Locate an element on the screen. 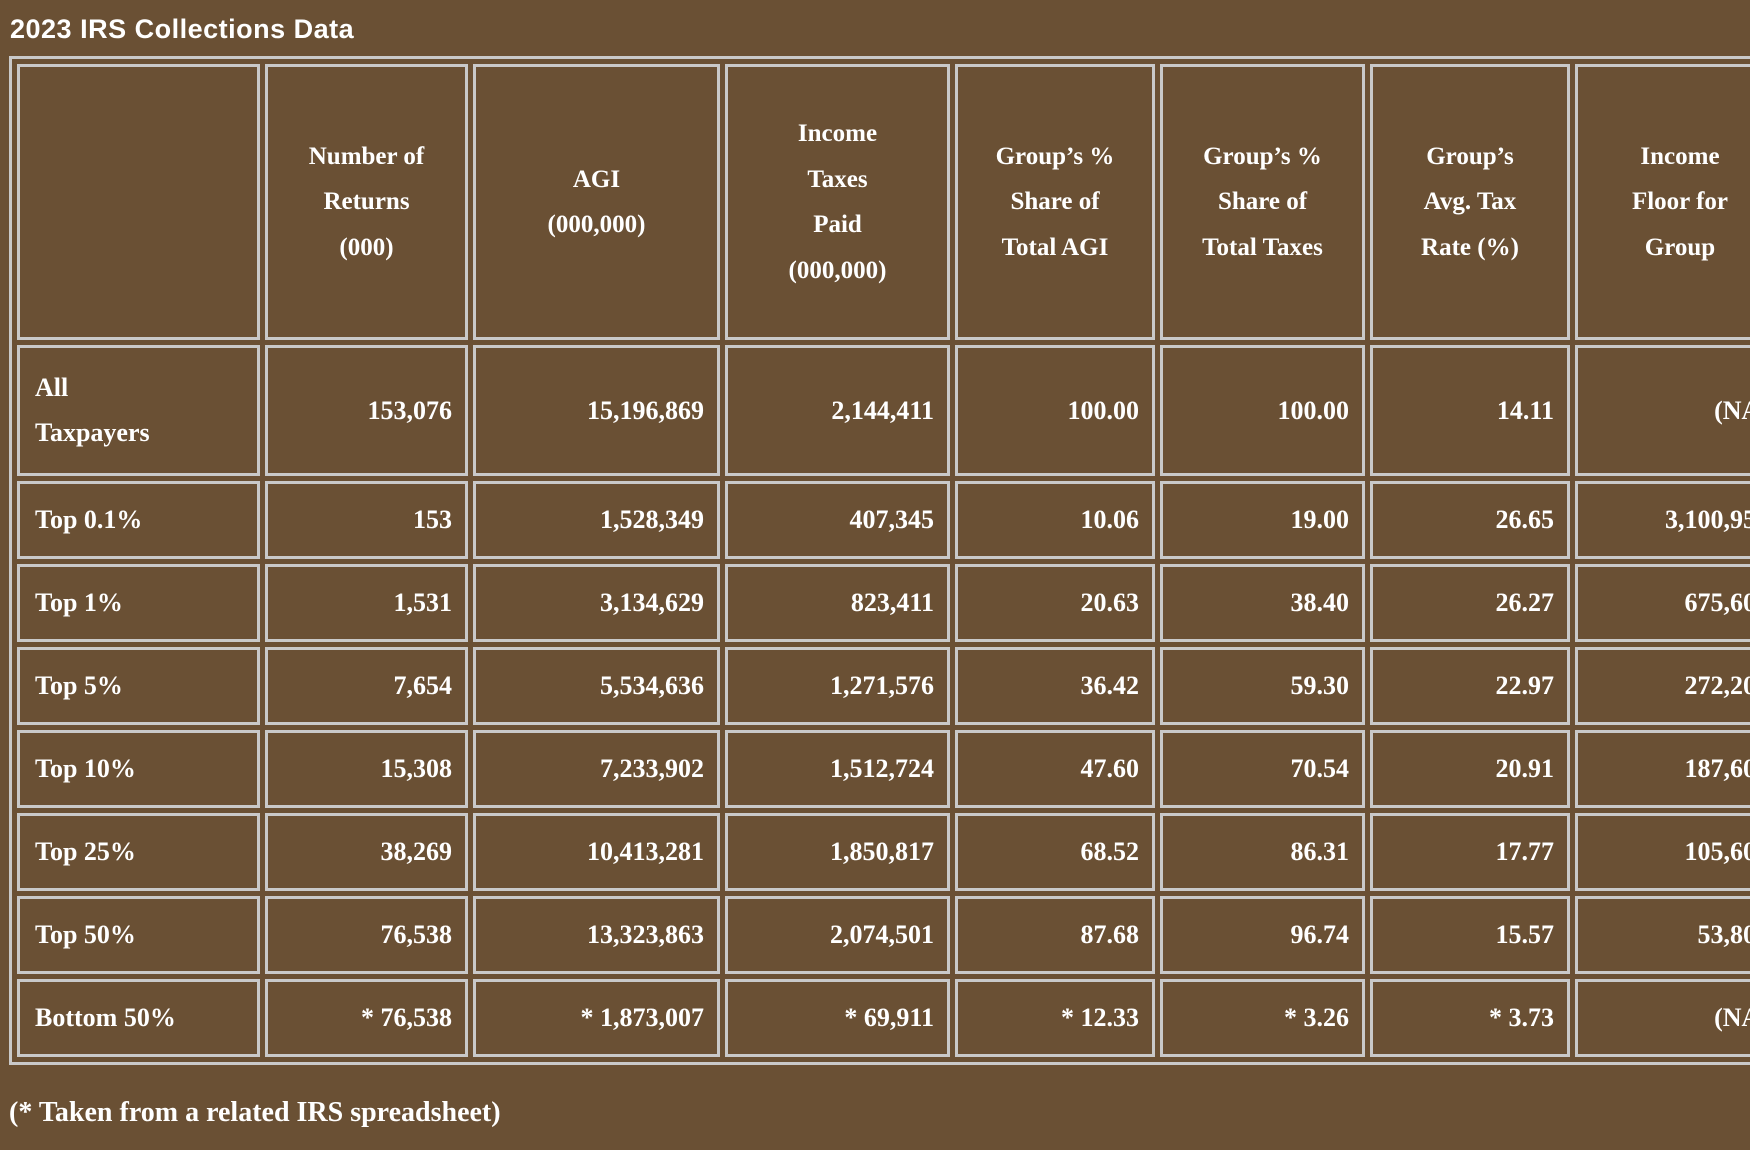  cell-returns: 38,269 is located at coordinates (366, 852).